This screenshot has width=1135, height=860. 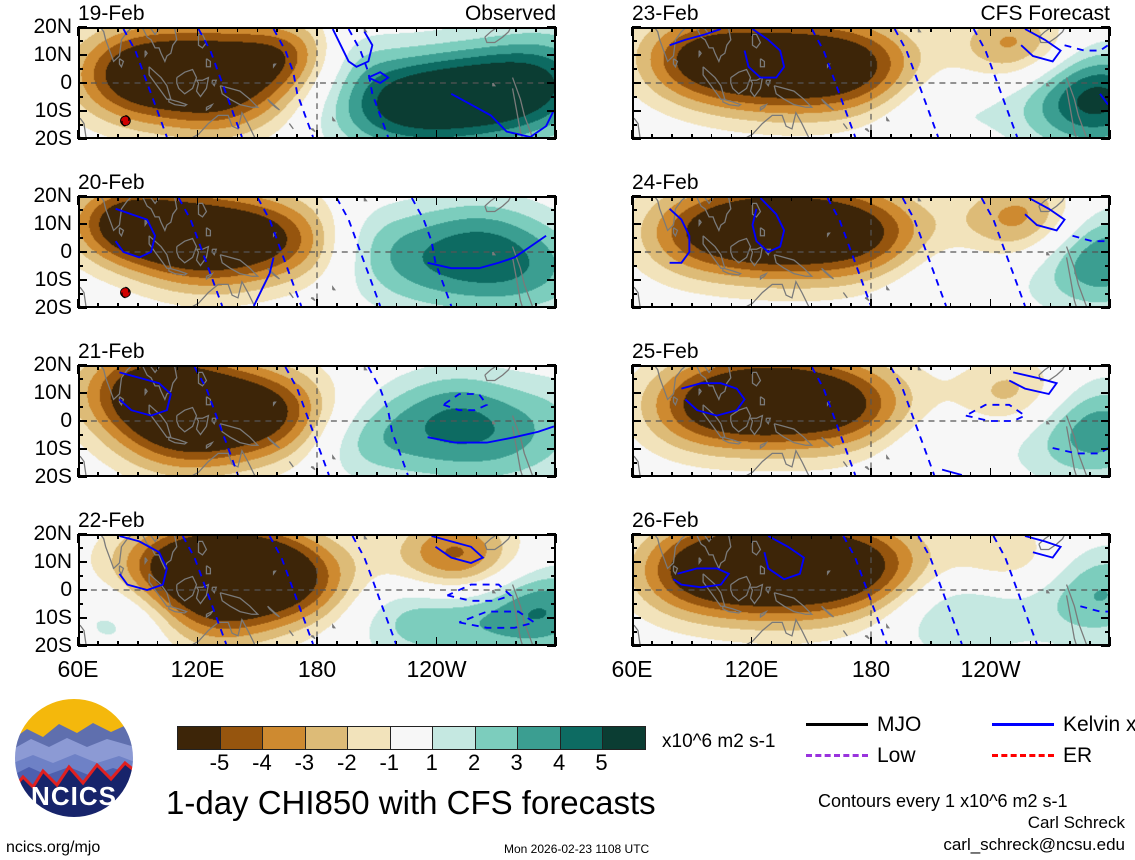 I want to click on panel-date-label: 26-Feb, so click(x=665, y=520).